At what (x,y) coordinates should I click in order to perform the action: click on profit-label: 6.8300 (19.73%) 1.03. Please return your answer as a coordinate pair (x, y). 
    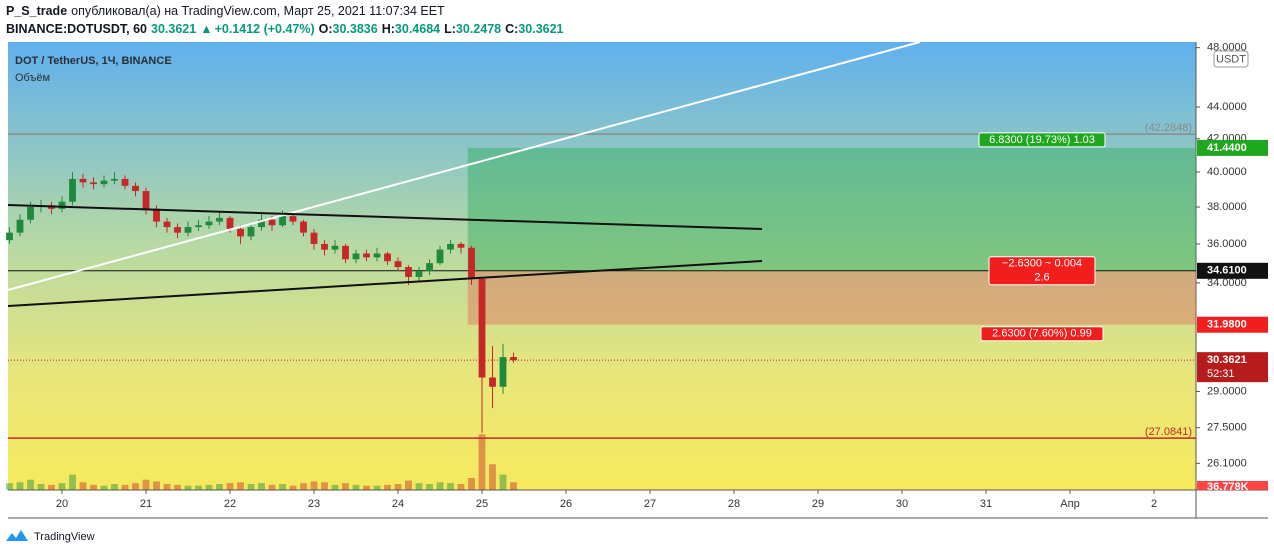
    Looking at the image, I should click on (1042, 140).